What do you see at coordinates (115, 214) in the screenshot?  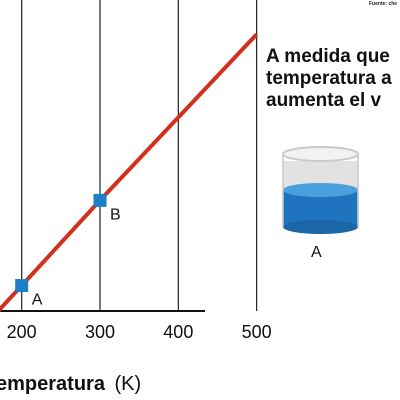 I see `point-label-b: B` at bounding box center [115, 214].